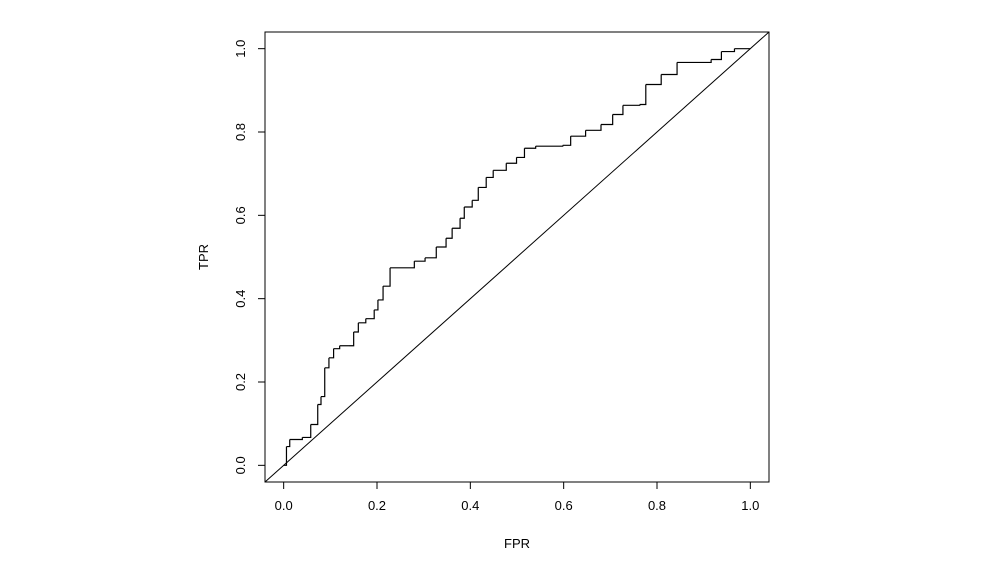 The height and width of the screenshot is (577, 1000). I want to click on y-tick-label: 0.8, so click(240, 132).